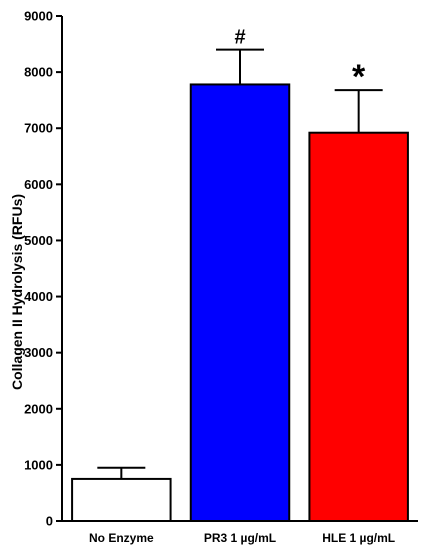  I want to click on x-category-label: No Enzyme, so click(121, 538).